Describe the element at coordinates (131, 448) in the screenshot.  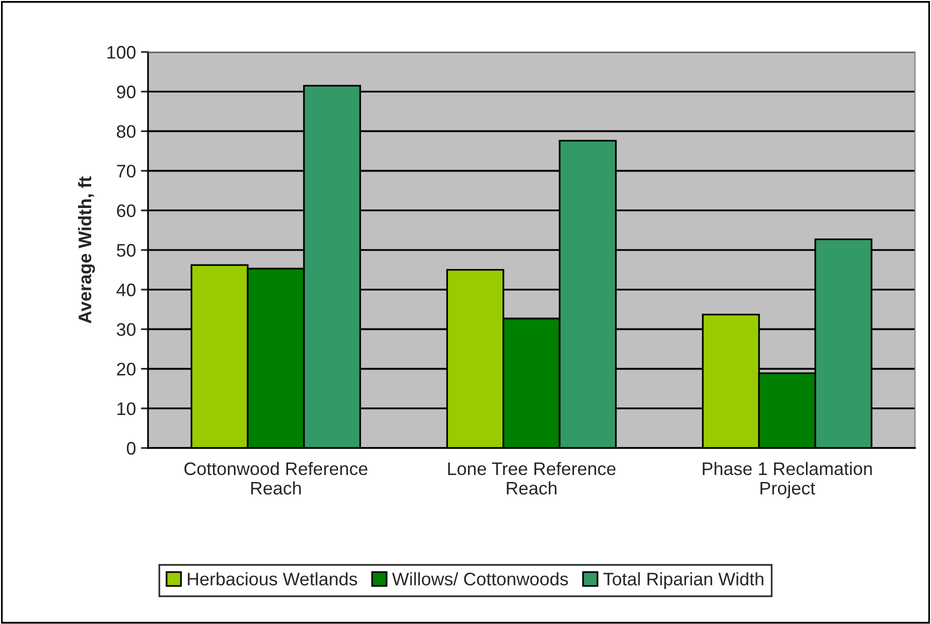
I see `y-tick-label: 0` at that location.